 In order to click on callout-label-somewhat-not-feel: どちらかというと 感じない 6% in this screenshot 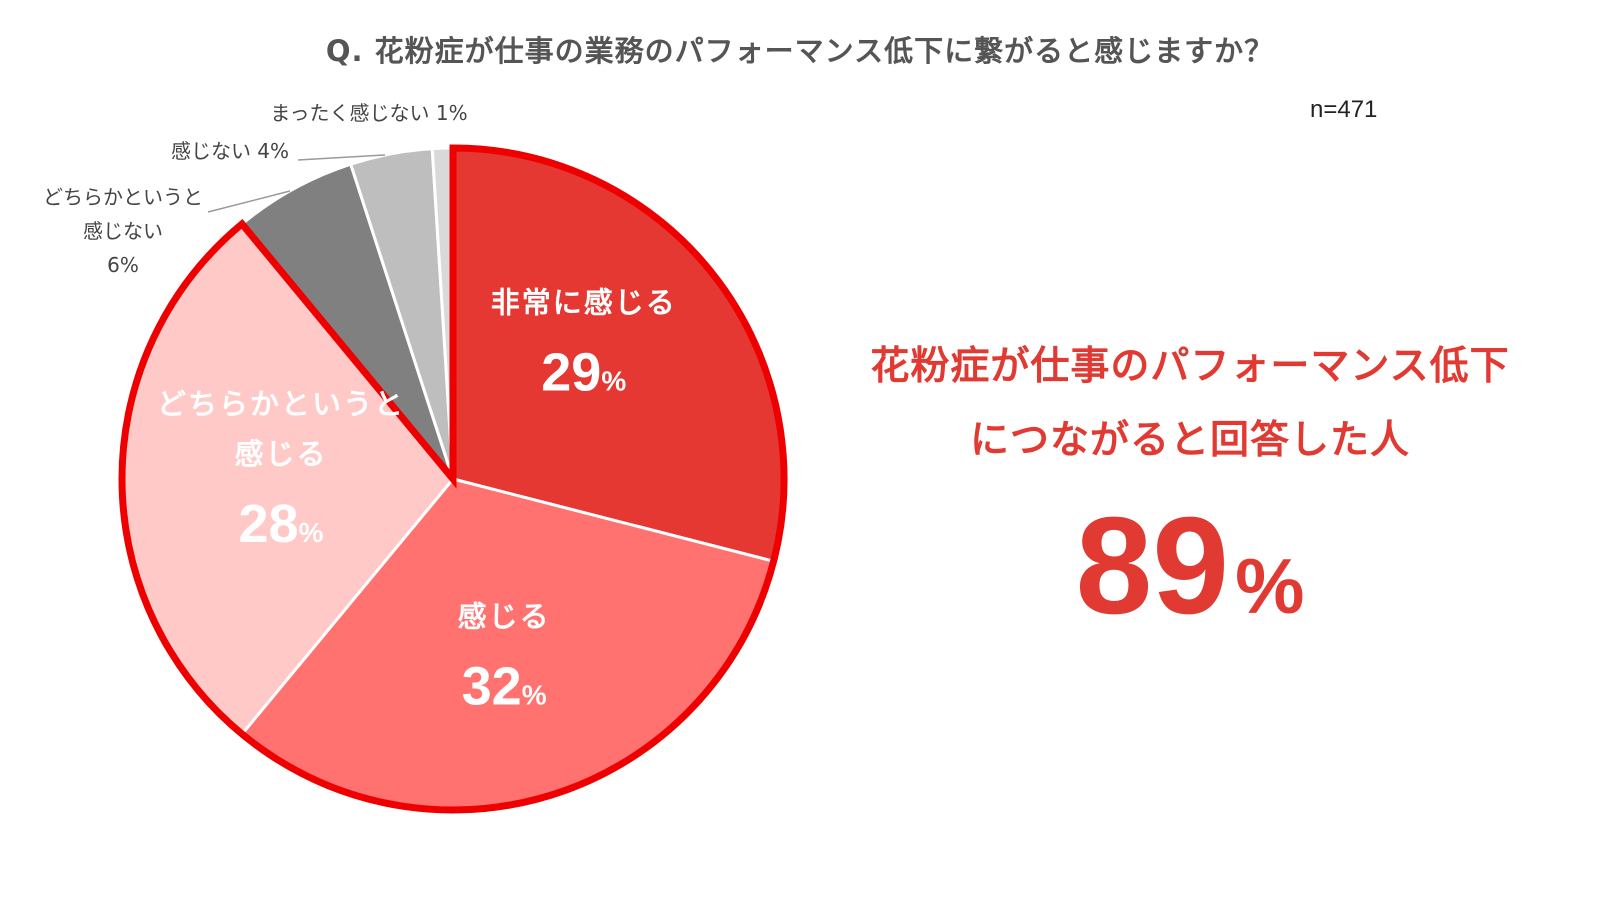, I will do `click(123, 231)`.